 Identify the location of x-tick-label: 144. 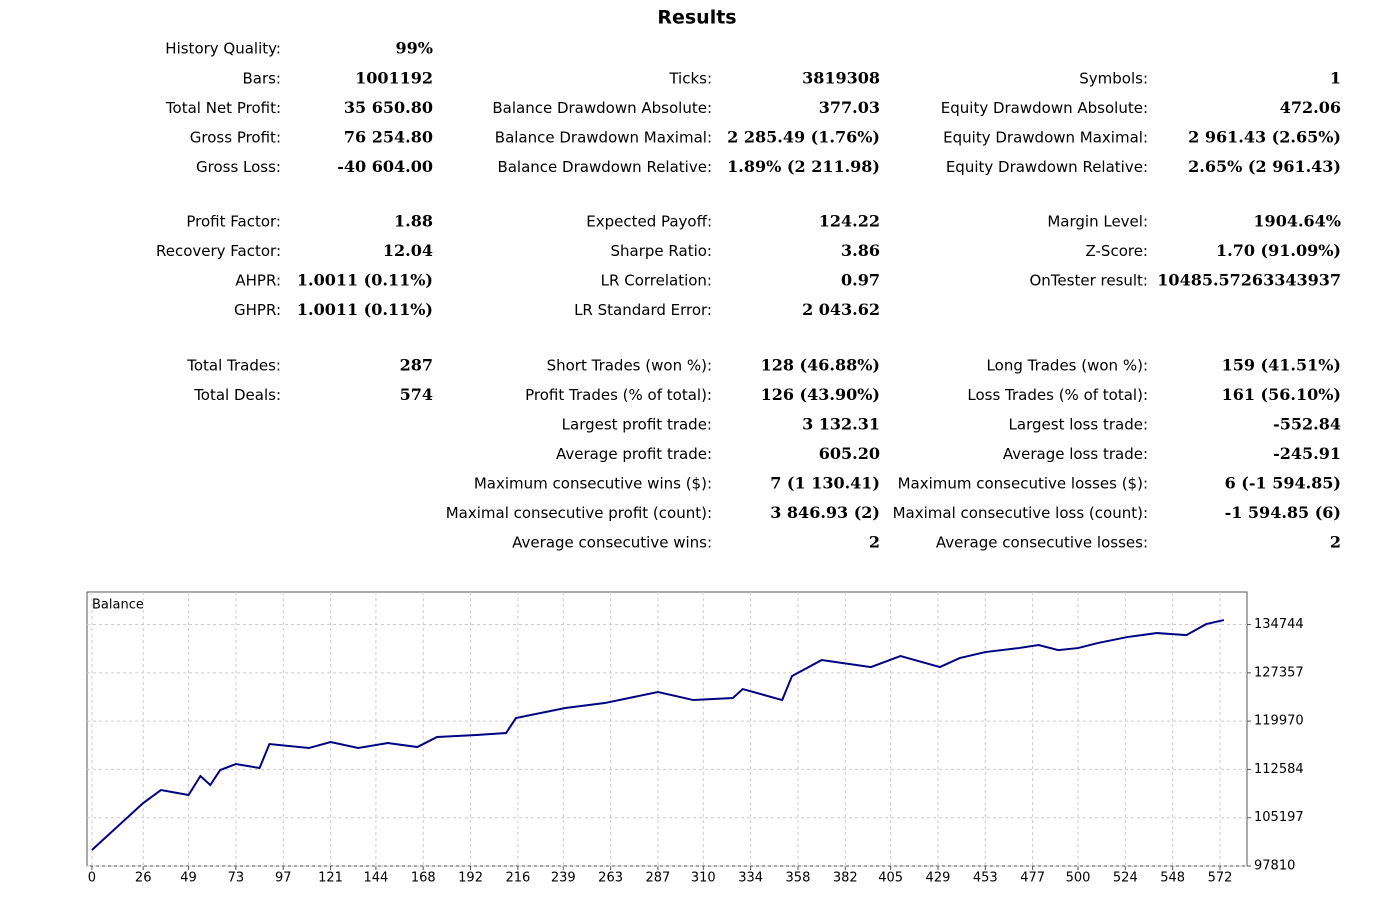
(376, 878).